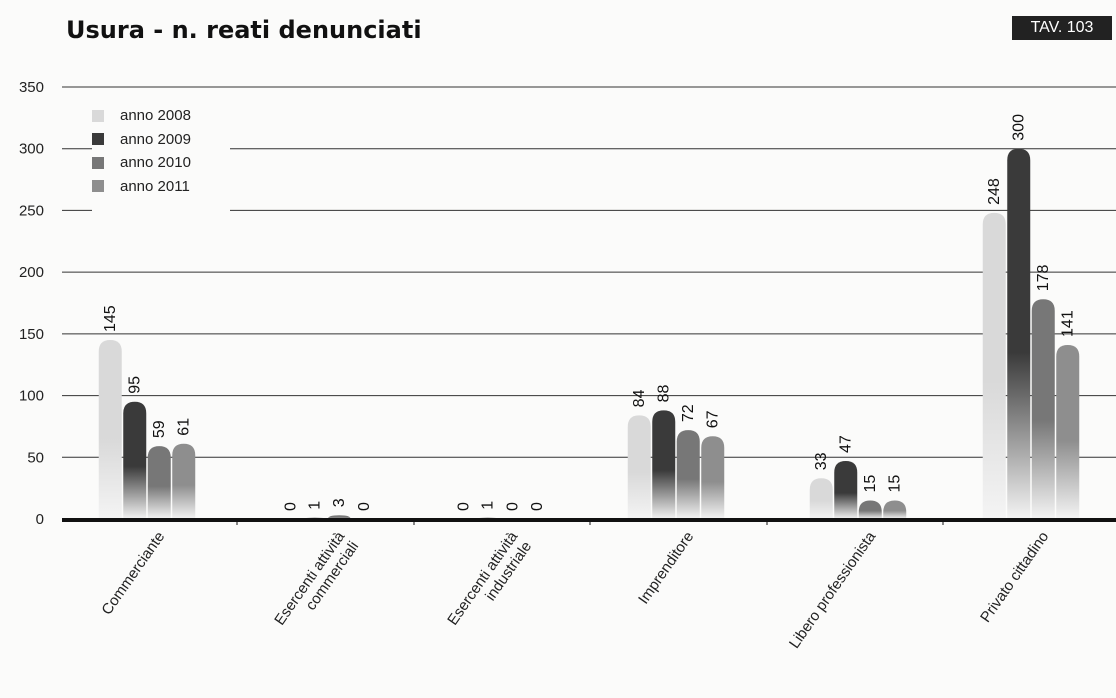 This screenshot has width=1116, height=698. I want to click on y-tick-label: 150, so click(31, 334).